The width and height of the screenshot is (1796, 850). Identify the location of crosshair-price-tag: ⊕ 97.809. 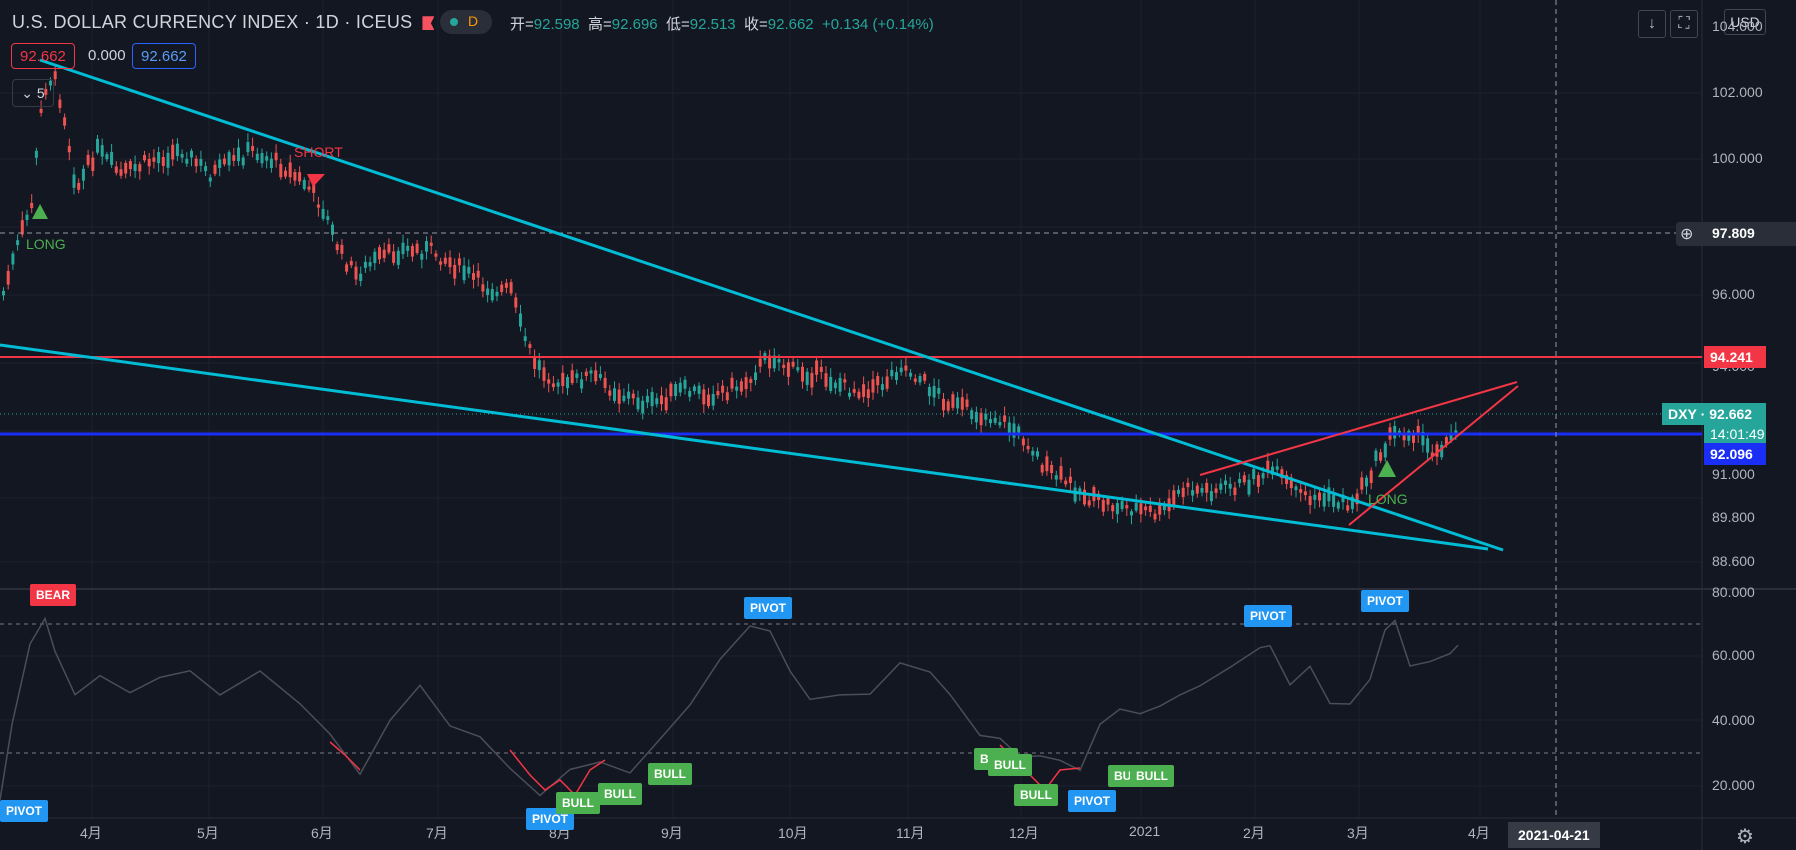
(1736, 234).